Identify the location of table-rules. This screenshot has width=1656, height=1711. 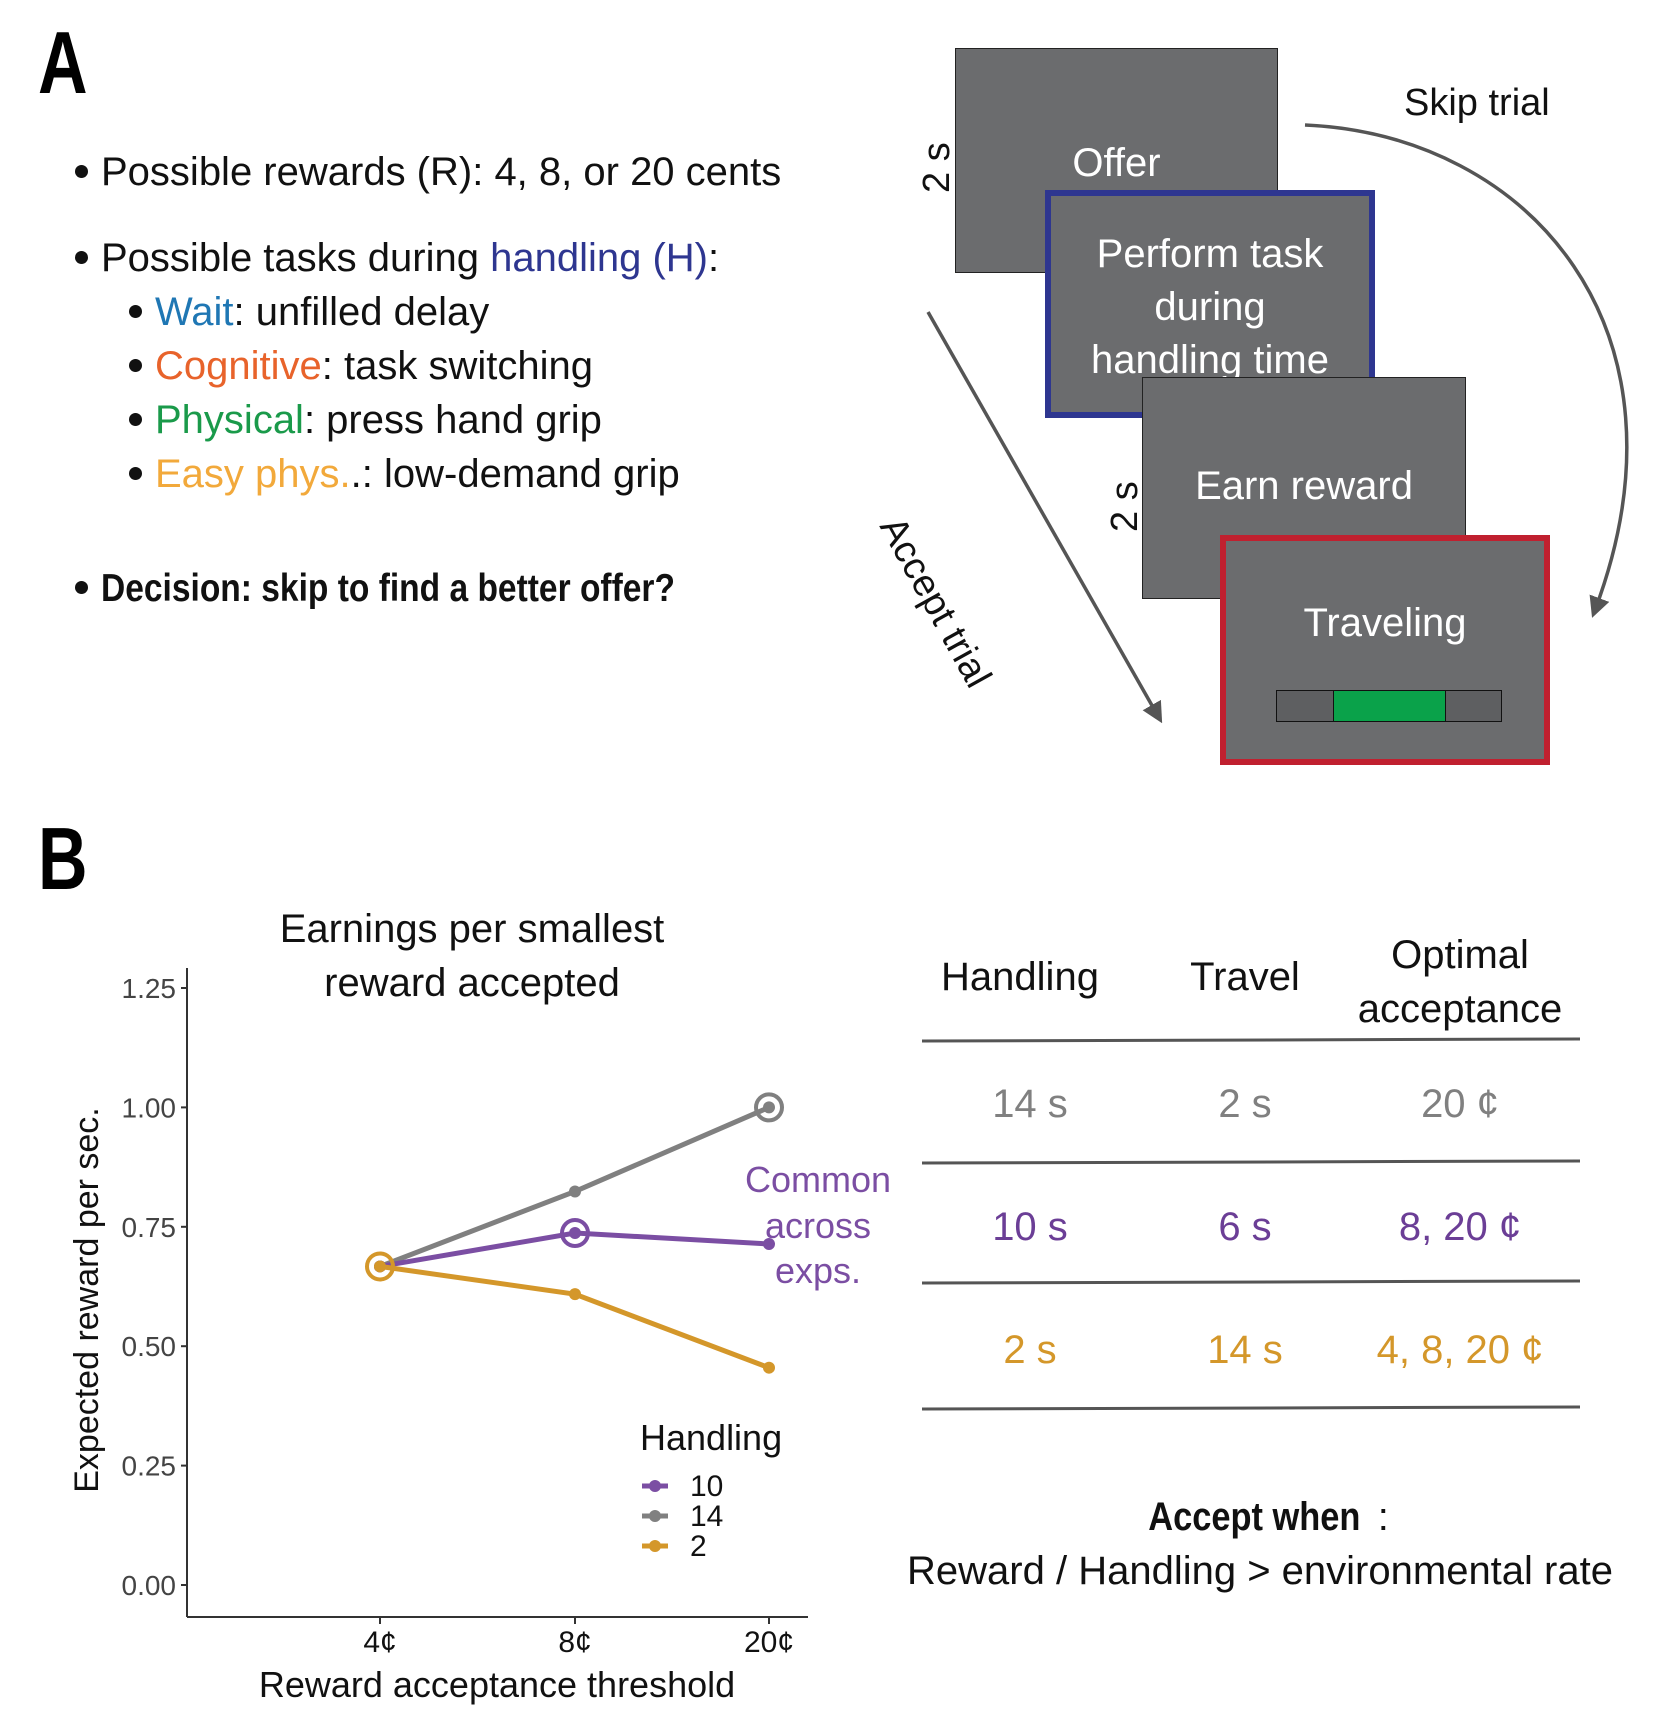
(1251, 1224).